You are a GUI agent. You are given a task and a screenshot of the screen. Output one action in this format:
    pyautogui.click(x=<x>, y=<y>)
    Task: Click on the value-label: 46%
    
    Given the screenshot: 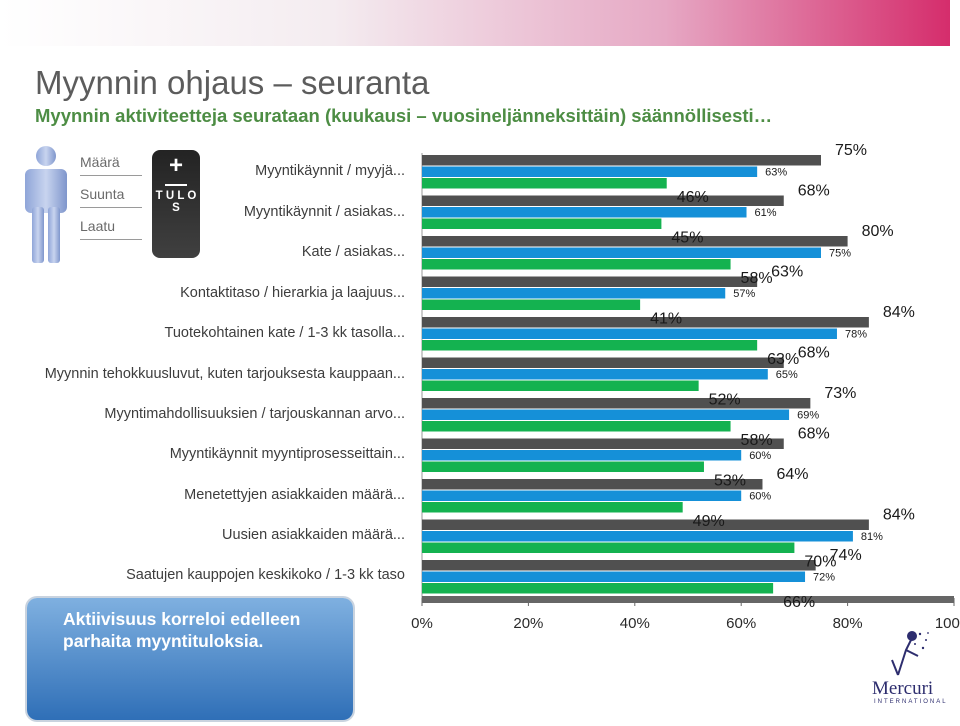 What is the action you would take?
    pyautogui.click(x=693, y=197)
    